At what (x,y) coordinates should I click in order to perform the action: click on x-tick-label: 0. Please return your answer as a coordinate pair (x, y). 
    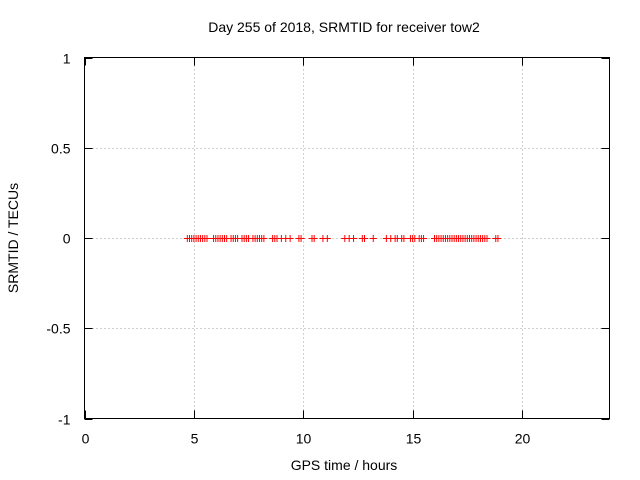
    Looking at the image, I should click on (86, 439).